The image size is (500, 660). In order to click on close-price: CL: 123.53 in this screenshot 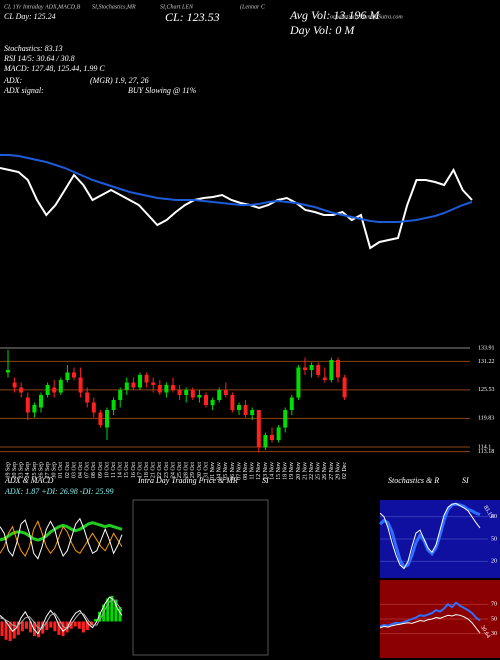, I will do `click(192, 17)`.